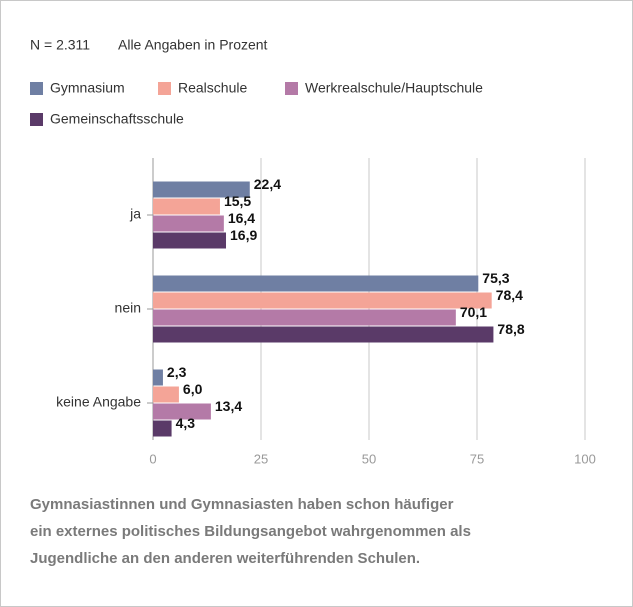 This screenshot has height=607, width=633. I want to click on x-tick-label: 0, so click(152, 458).